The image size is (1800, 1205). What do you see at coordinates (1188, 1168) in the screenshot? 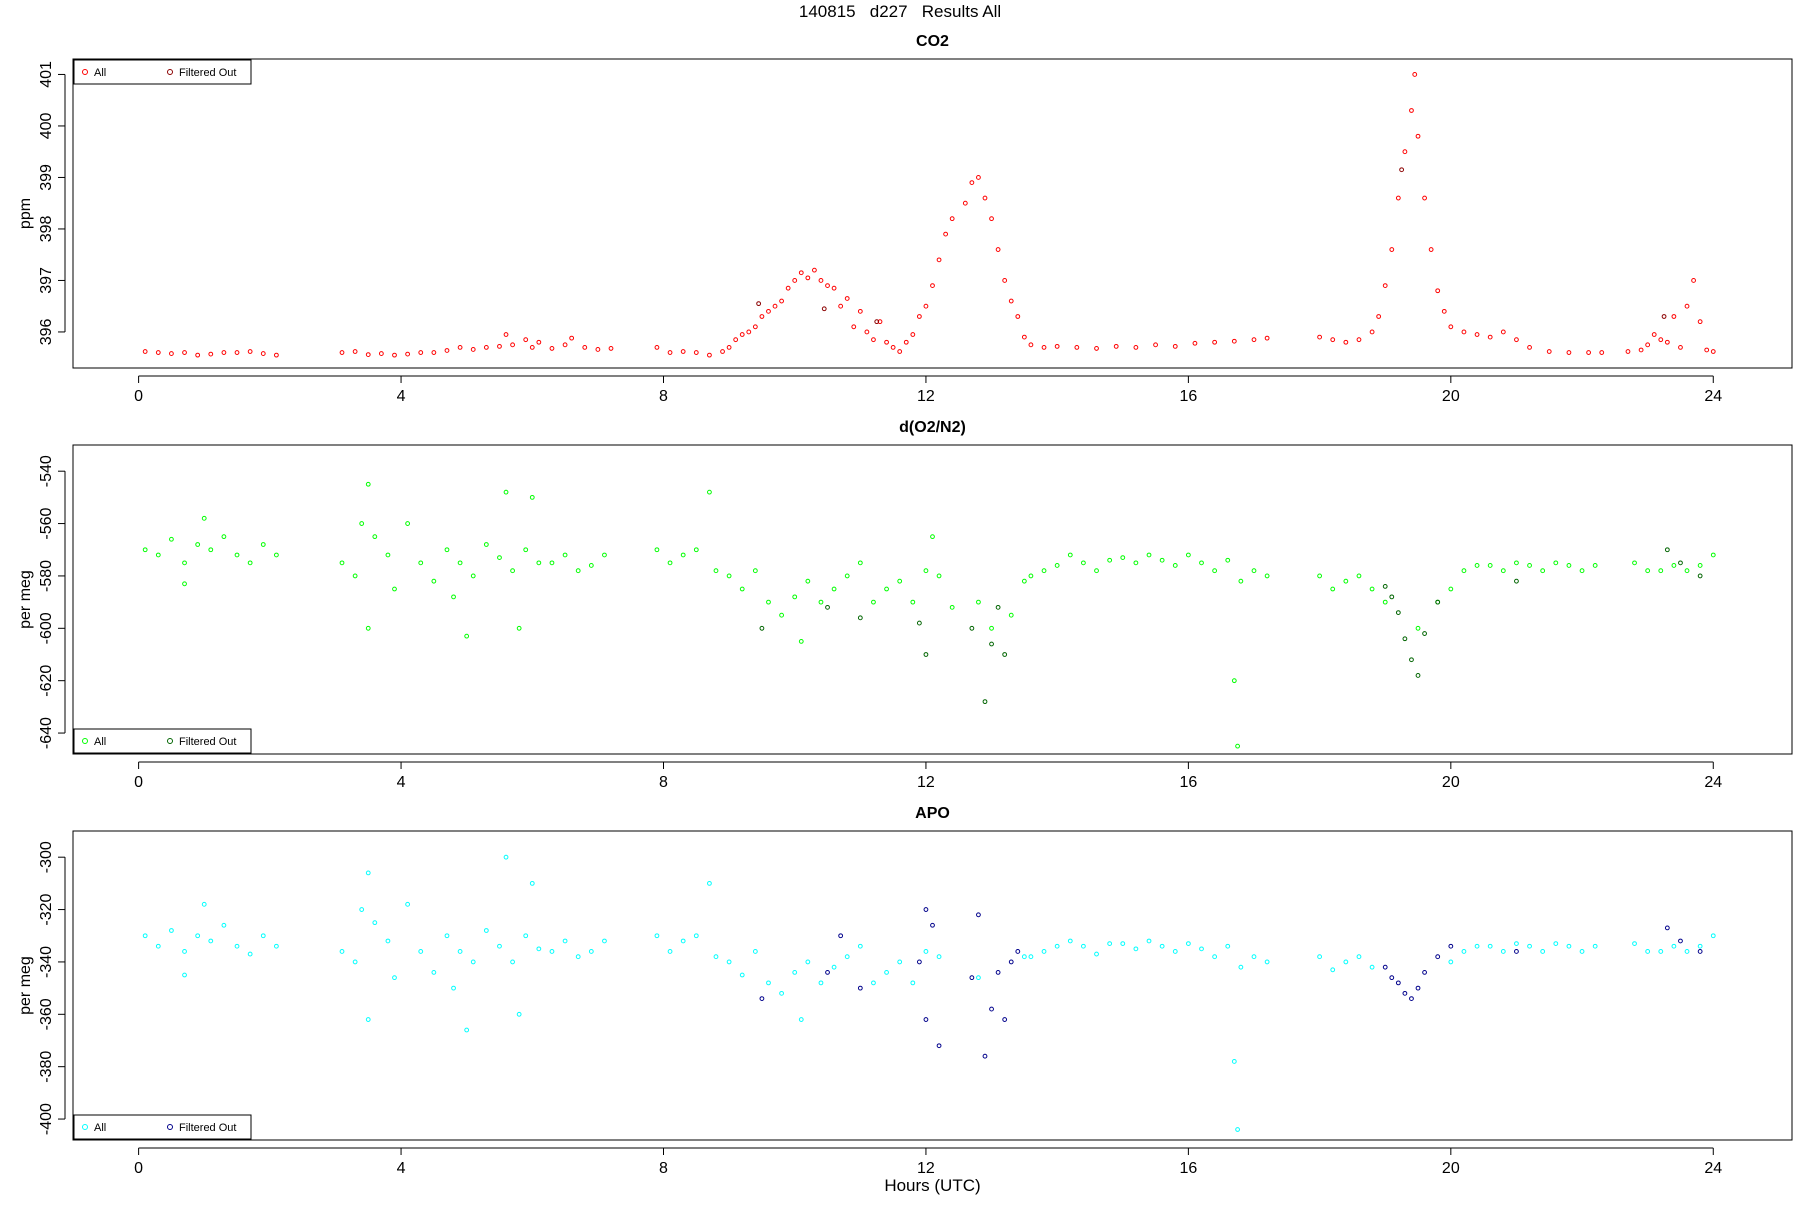
I see `apo-x-tick-label: 16` at bounding box center [1188, 1168].